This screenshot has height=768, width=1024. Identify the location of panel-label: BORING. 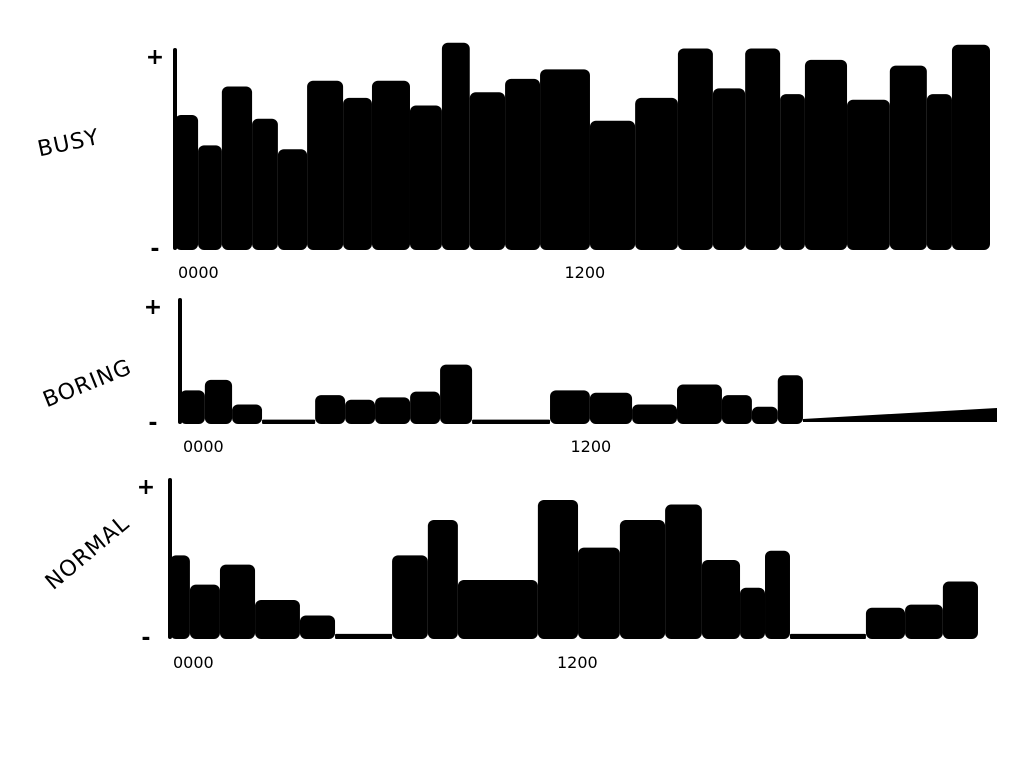
(88, 384).